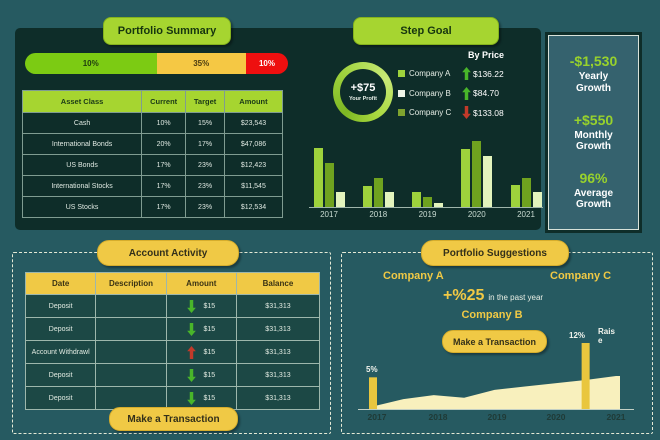  What do you see at coordinates (593, 61) in the screenshot?
I see `stat-value: -$1,530` at bounding box center [593, 61].